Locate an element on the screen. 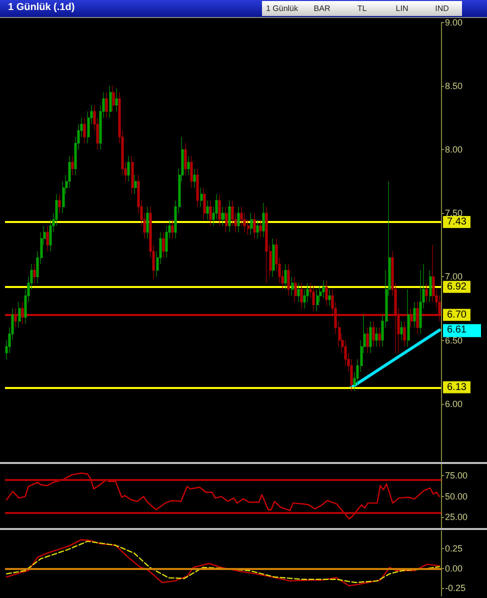  y-tick-label: 0.25 is located at coordinates (454, 548).